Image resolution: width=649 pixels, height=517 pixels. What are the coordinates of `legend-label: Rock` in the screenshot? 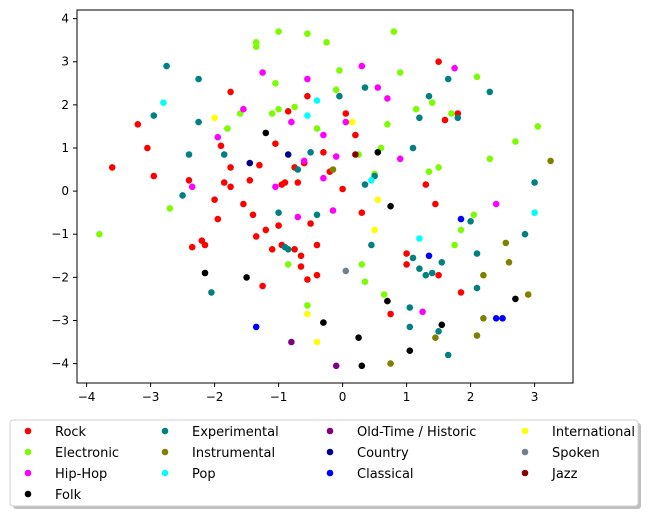 It's located at (71, 432).